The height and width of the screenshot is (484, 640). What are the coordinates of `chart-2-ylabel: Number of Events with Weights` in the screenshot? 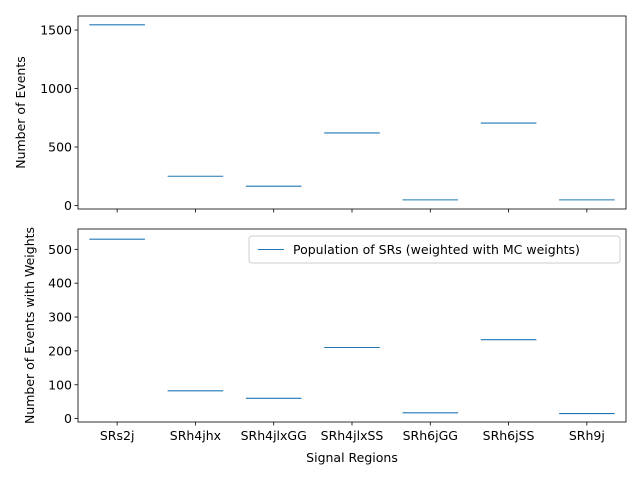 It's located at (29, 325).